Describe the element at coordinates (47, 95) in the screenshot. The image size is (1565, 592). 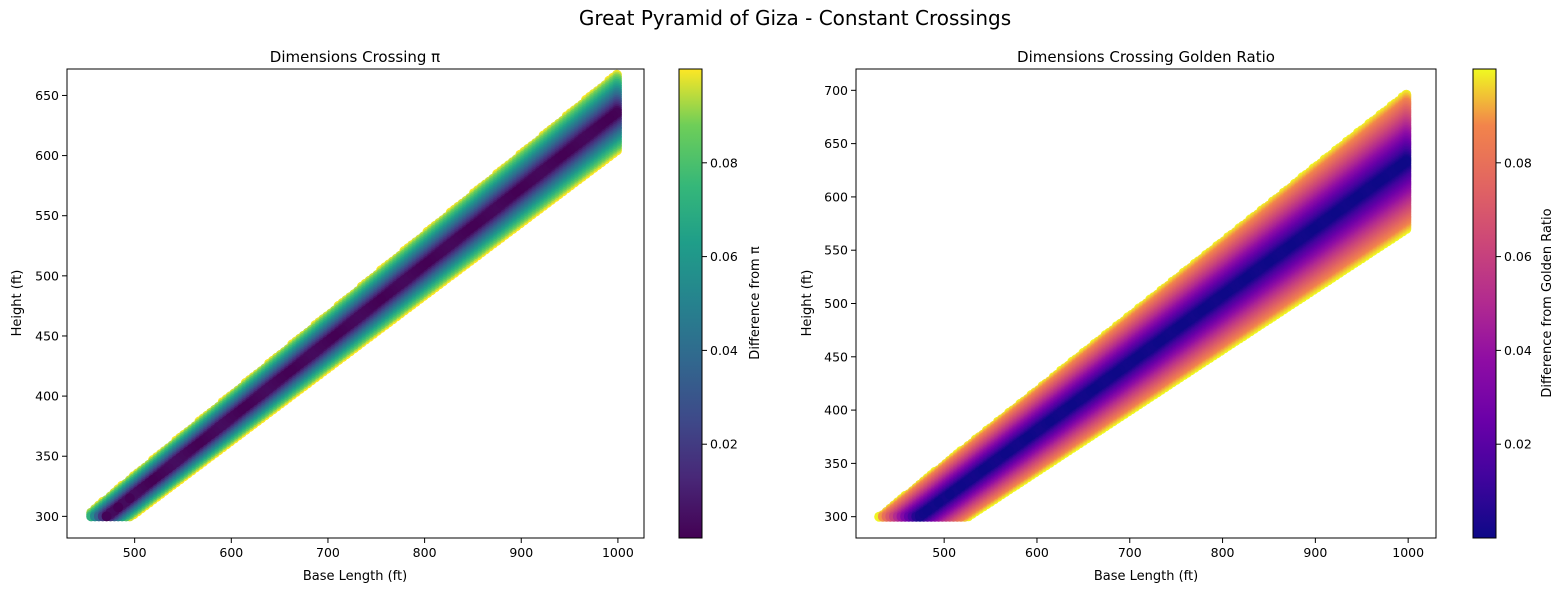
I see `y-tick-label: 650` at that location.